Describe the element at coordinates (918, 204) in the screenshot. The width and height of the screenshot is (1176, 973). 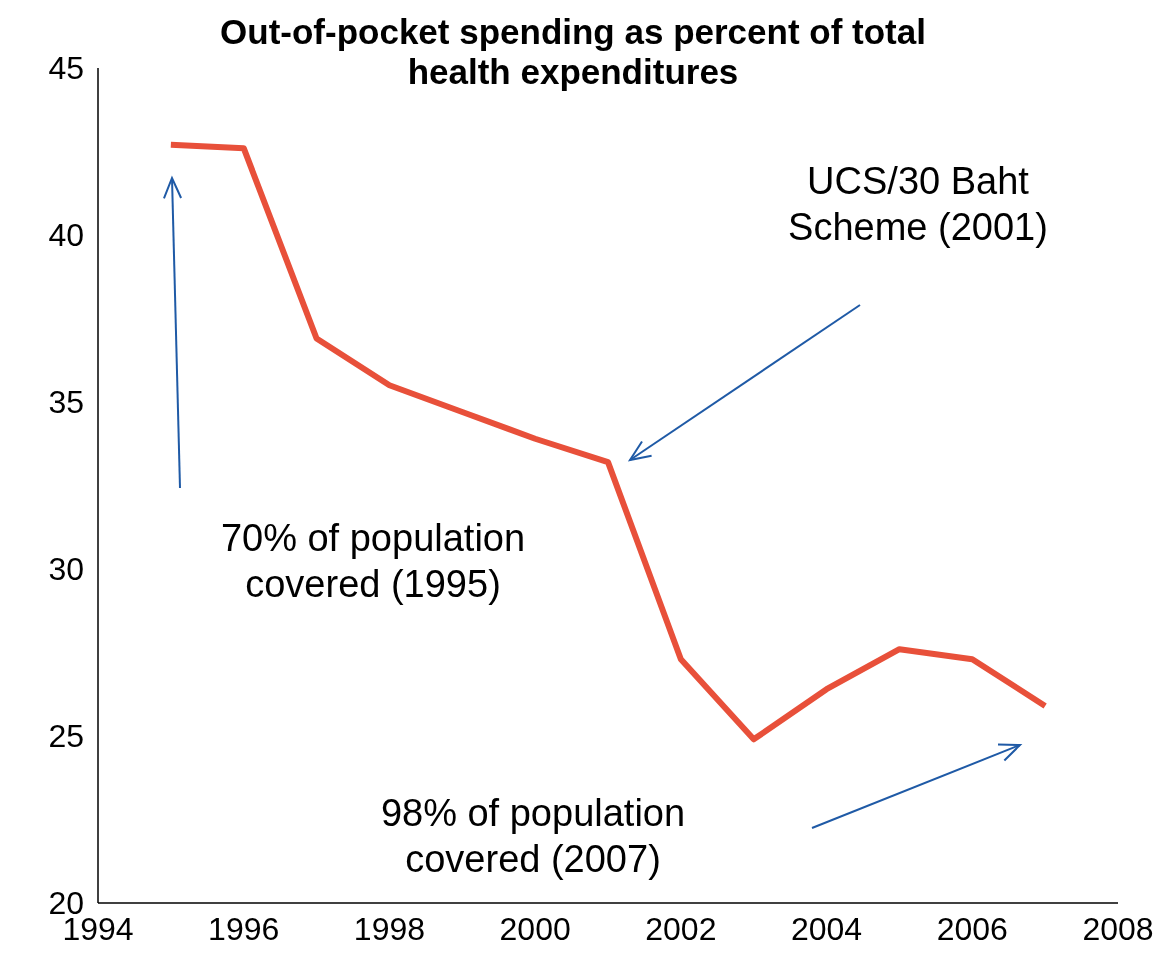
I see `annotation: UCS/30 Baht Scheme (2001)` at that location.